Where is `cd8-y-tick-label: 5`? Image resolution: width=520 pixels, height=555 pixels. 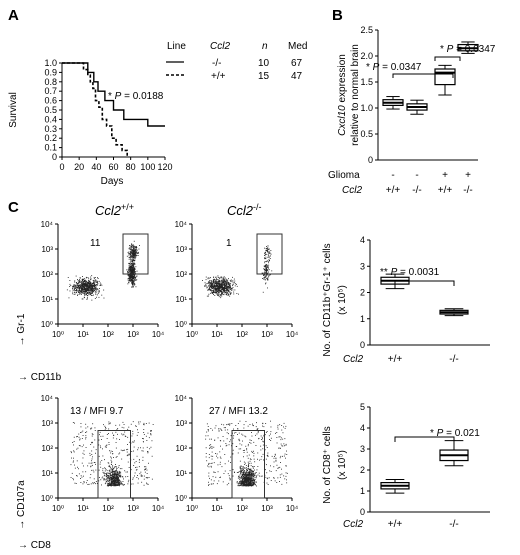 cd8-y-tick-label: 5 is located at coordinates (362, 407).